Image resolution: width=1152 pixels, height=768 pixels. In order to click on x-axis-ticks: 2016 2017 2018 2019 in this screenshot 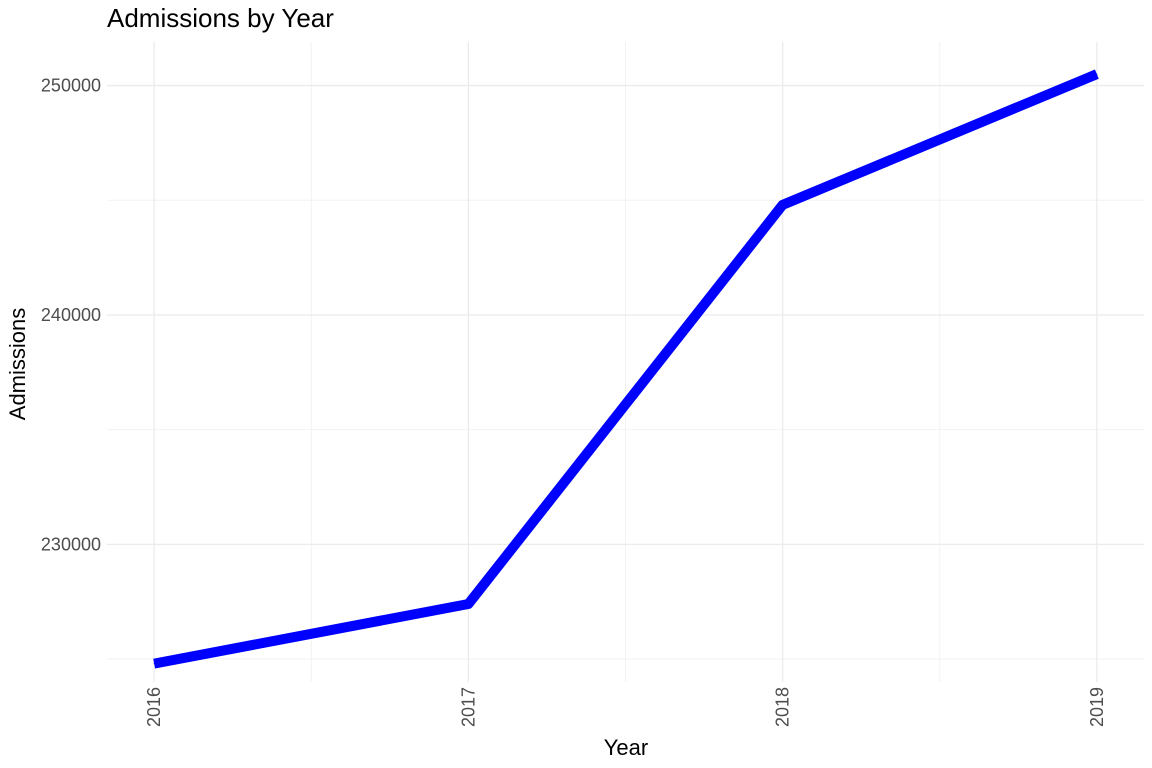, I will do `click(625, 707)`.